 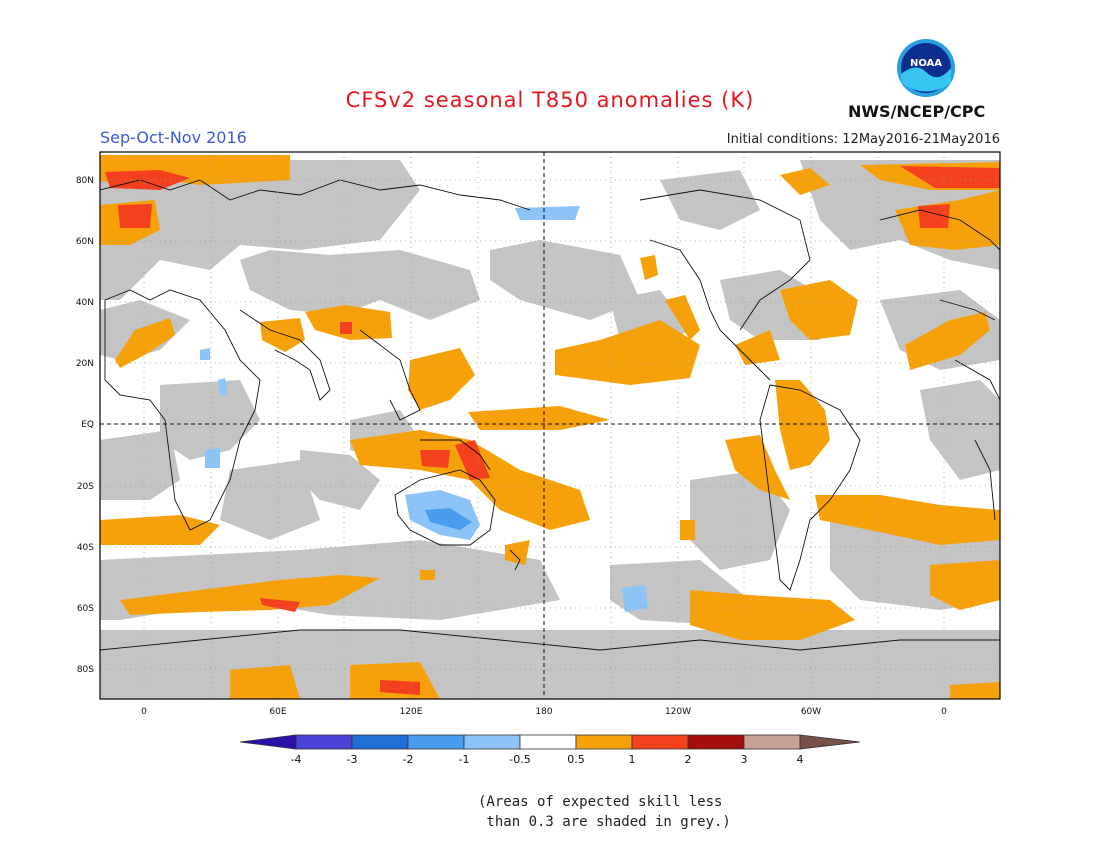 I want to click on colorbar, so click(x=550, y=742).